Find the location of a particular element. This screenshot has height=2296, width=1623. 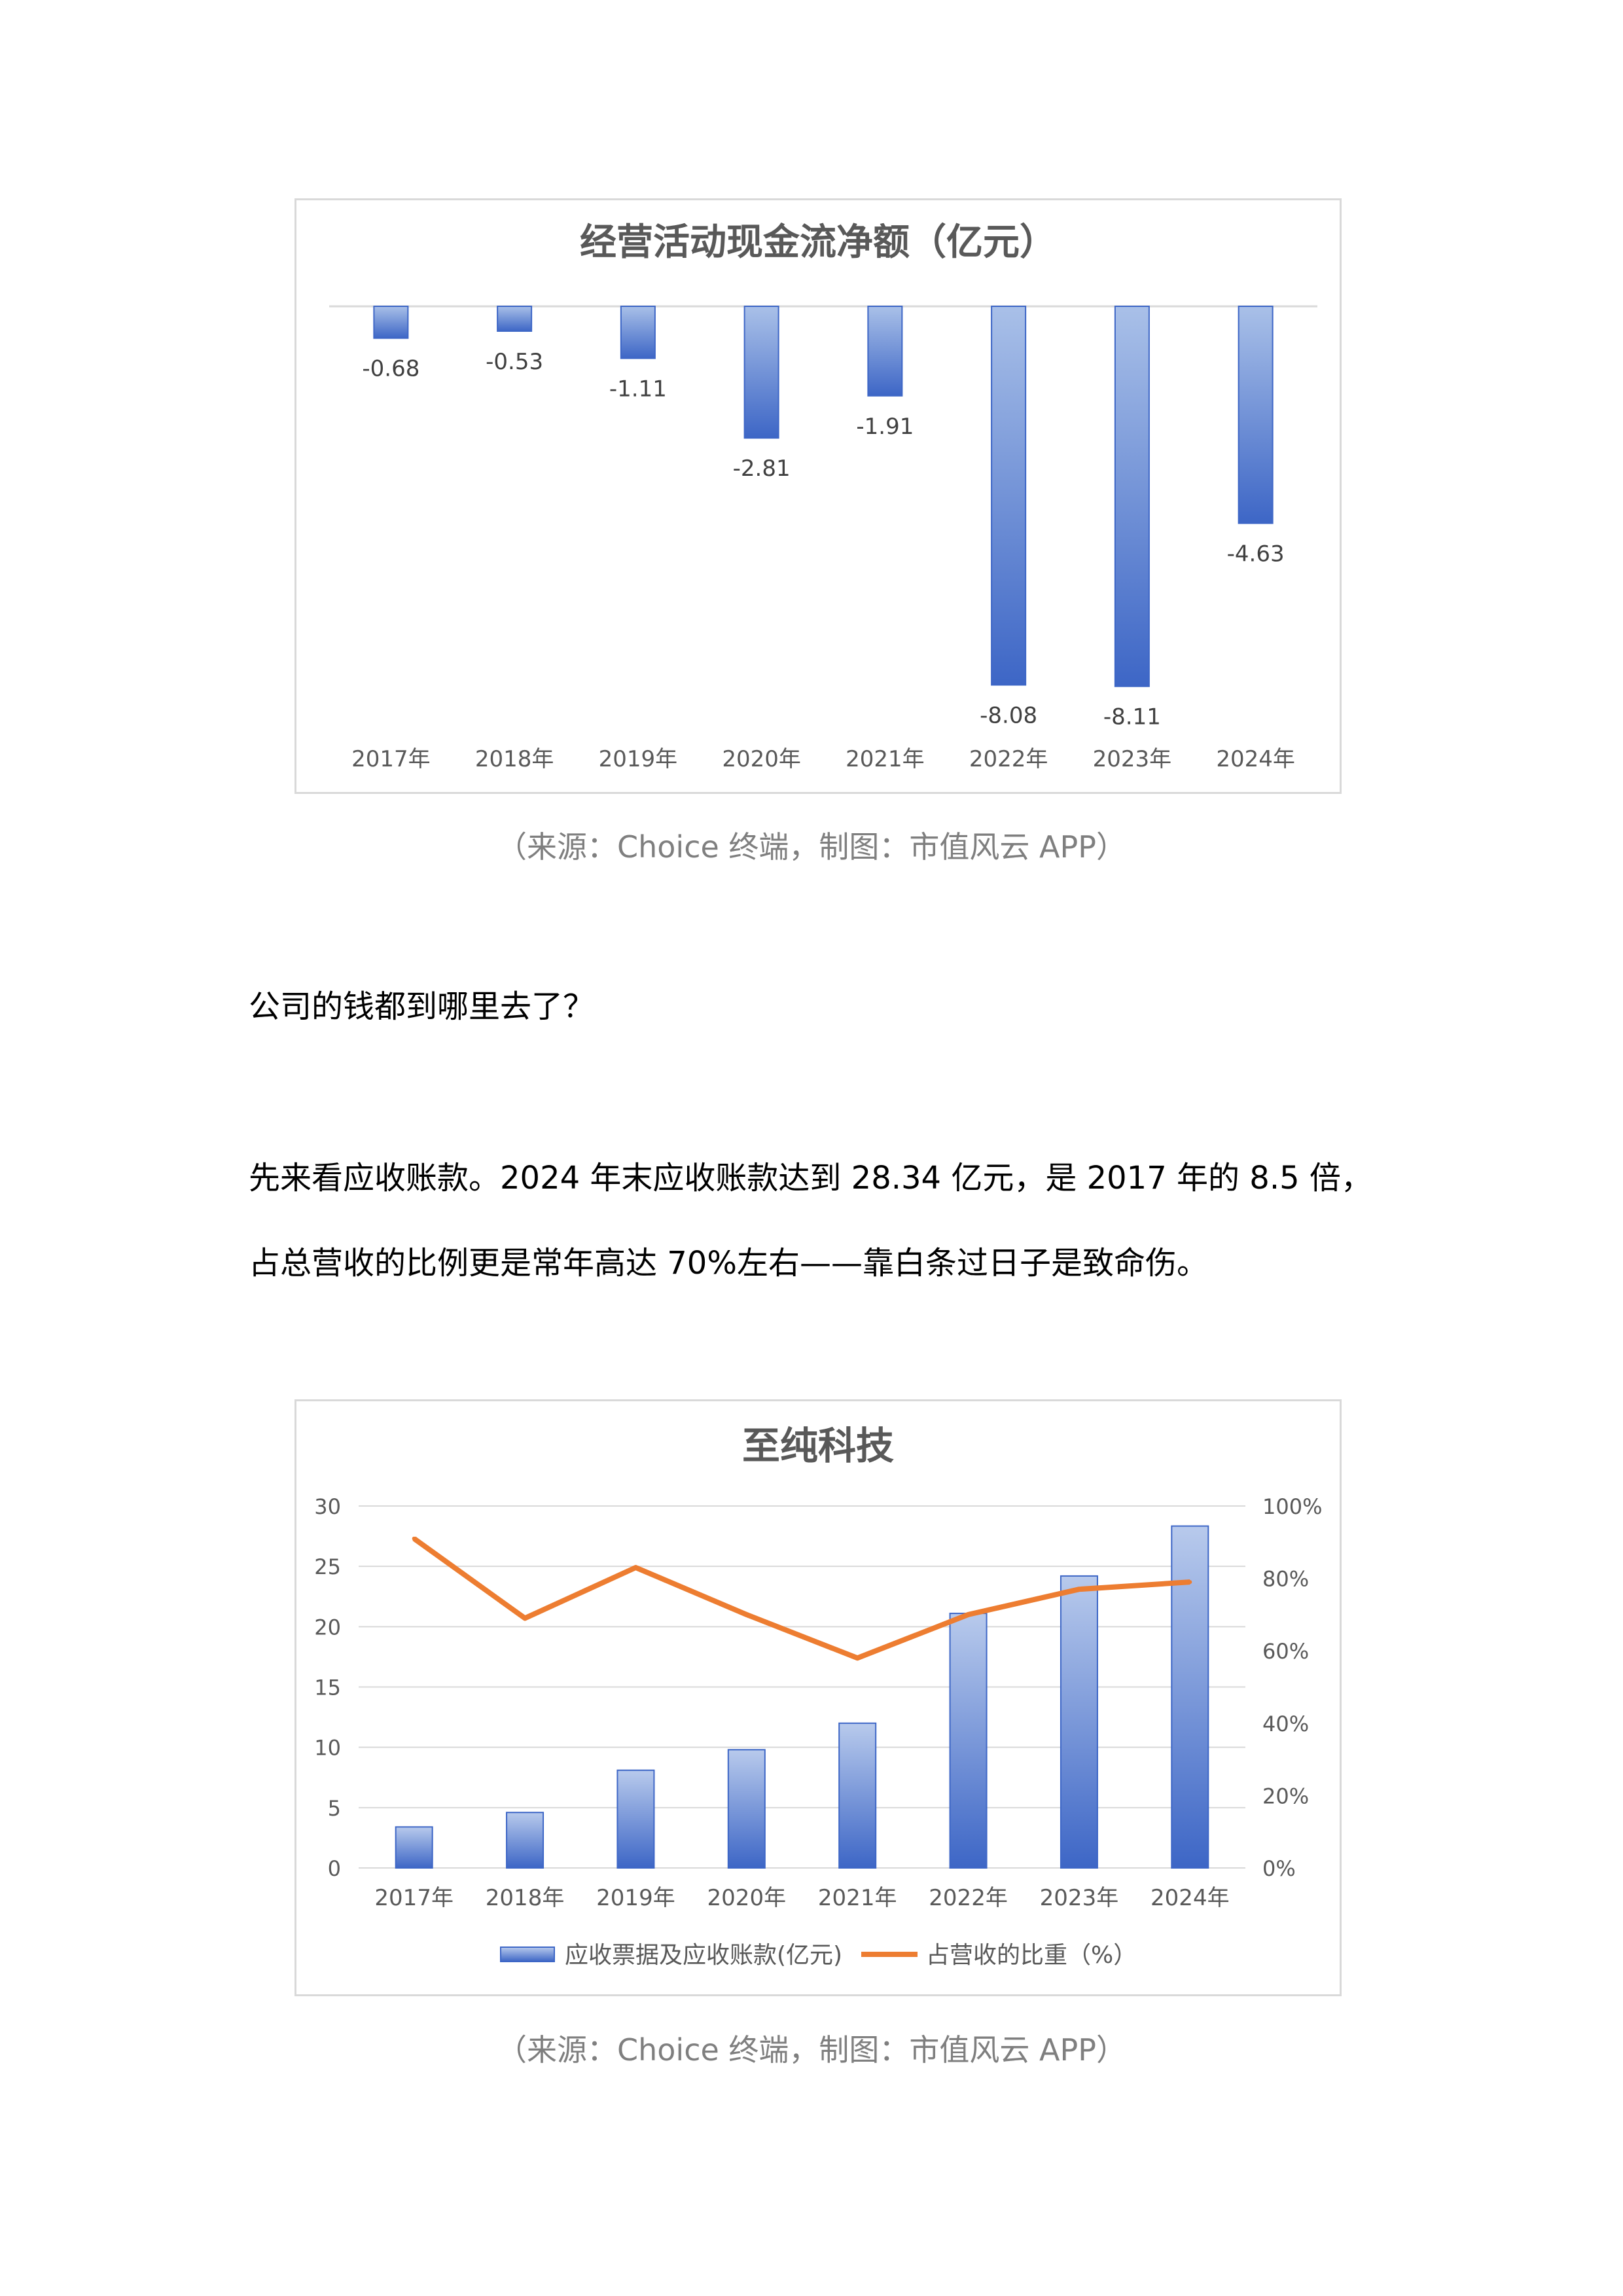

data-label-4: -1.91 is located at coordinates (885, 427).